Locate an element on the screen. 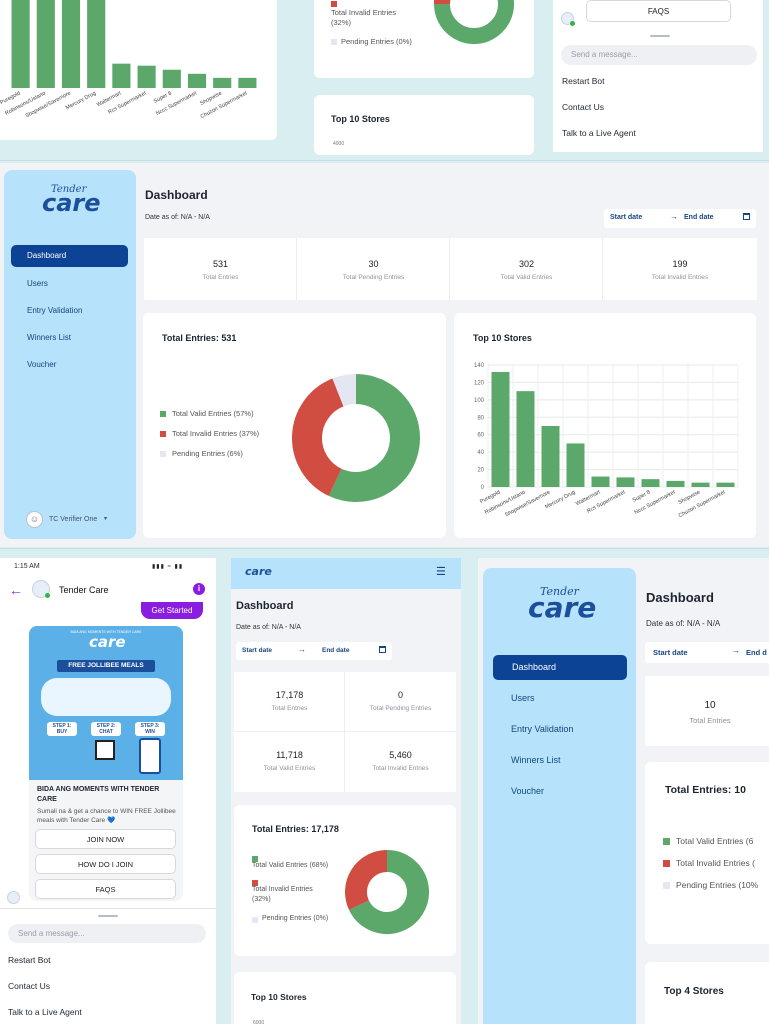 The height and width of the screenshot is (1024, 769). donut-title: Total Entries: 10 is located at coordinates (705, 790).